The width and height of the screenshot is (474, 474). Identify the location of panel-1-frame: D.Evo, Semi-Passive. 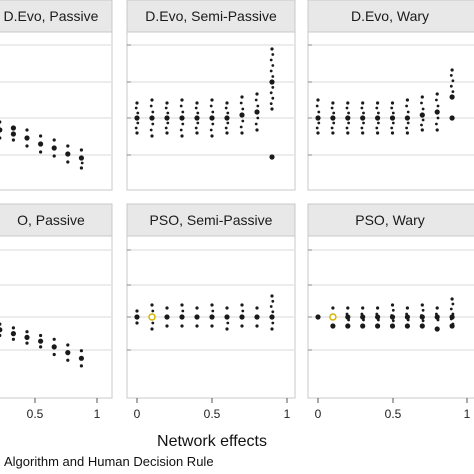
(211, 95).